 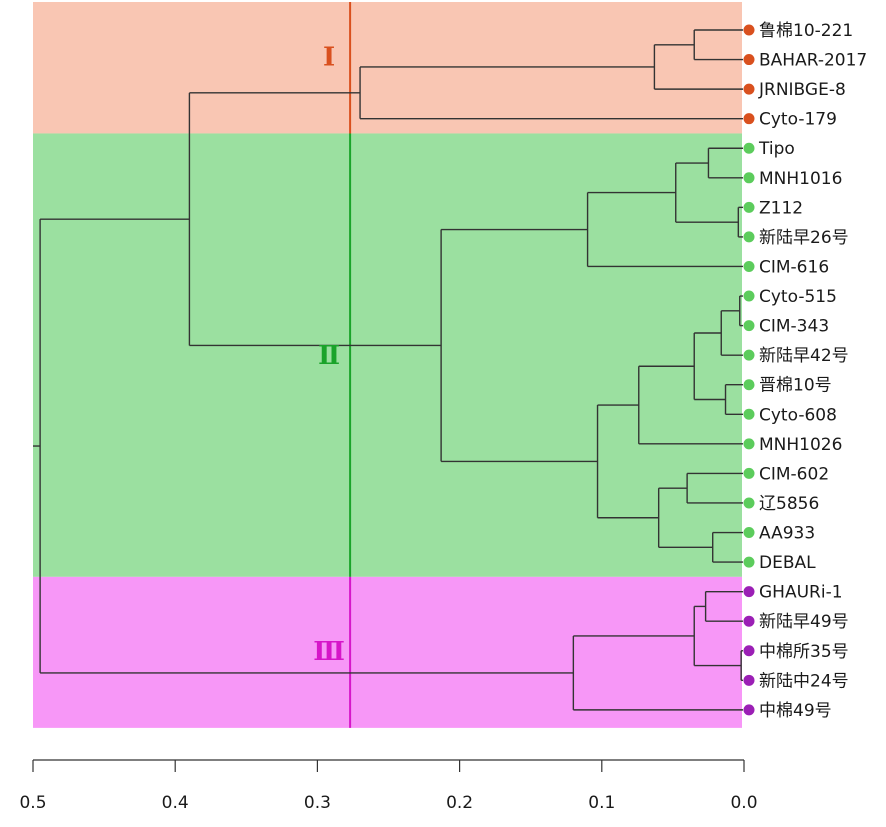 I want to click on leaf-label: Cyto-515, so click(x=798, y=297).